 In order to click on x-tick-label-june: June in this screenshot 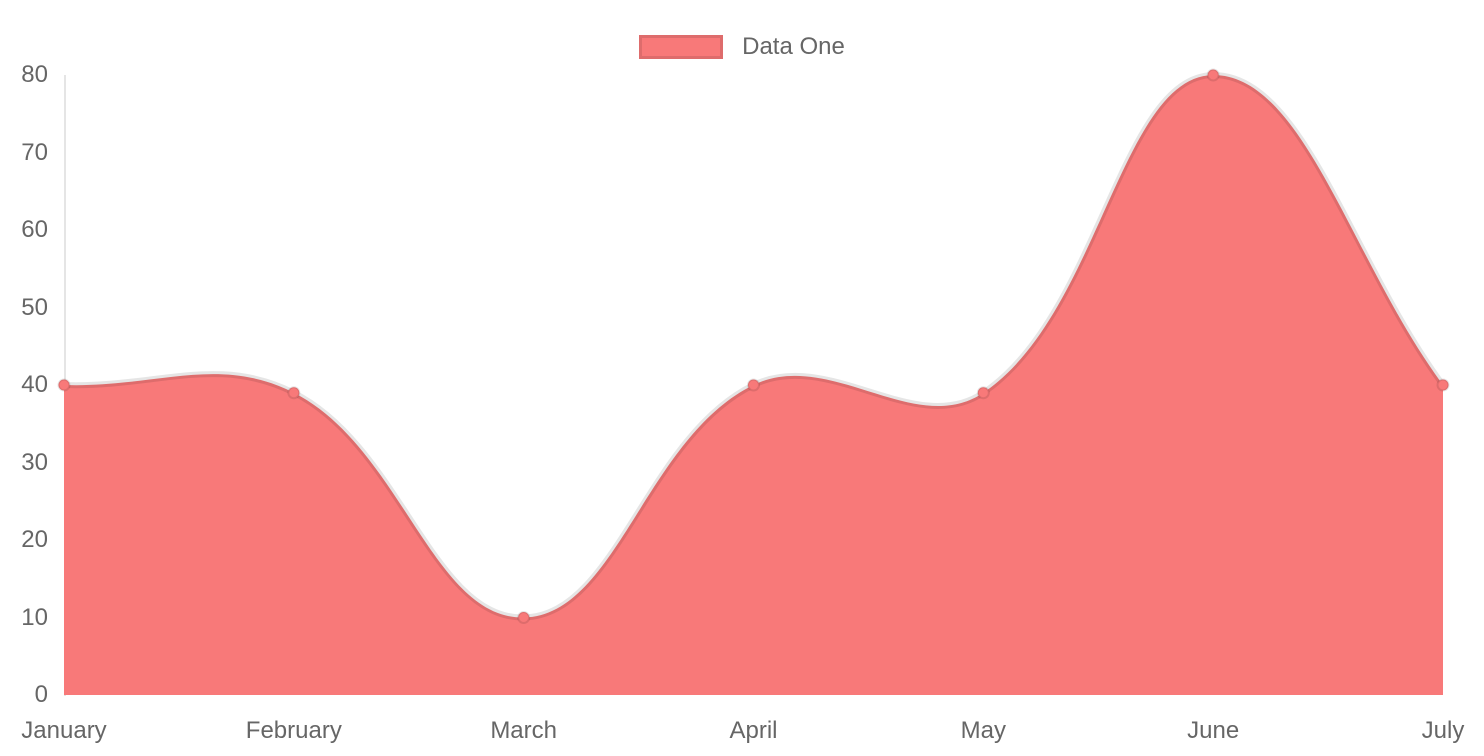, I will do `click(1213, 730)`.